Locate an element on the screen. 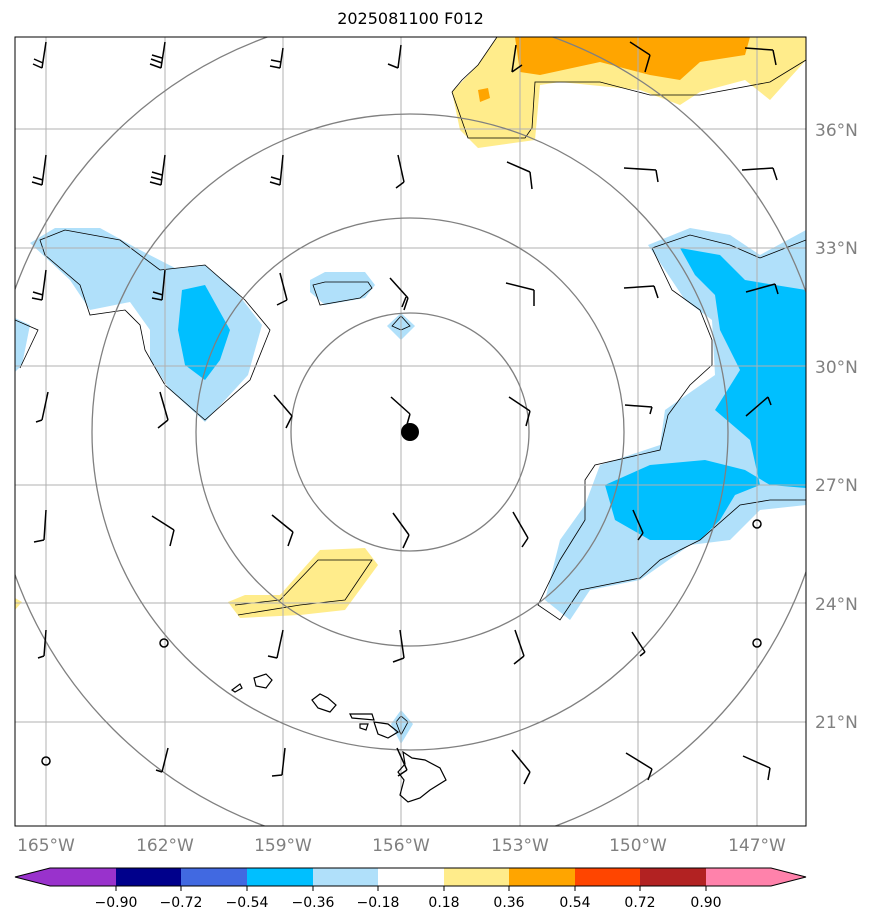  colorbar-tick-label: 0.90 is located at coordinates (705, 903).